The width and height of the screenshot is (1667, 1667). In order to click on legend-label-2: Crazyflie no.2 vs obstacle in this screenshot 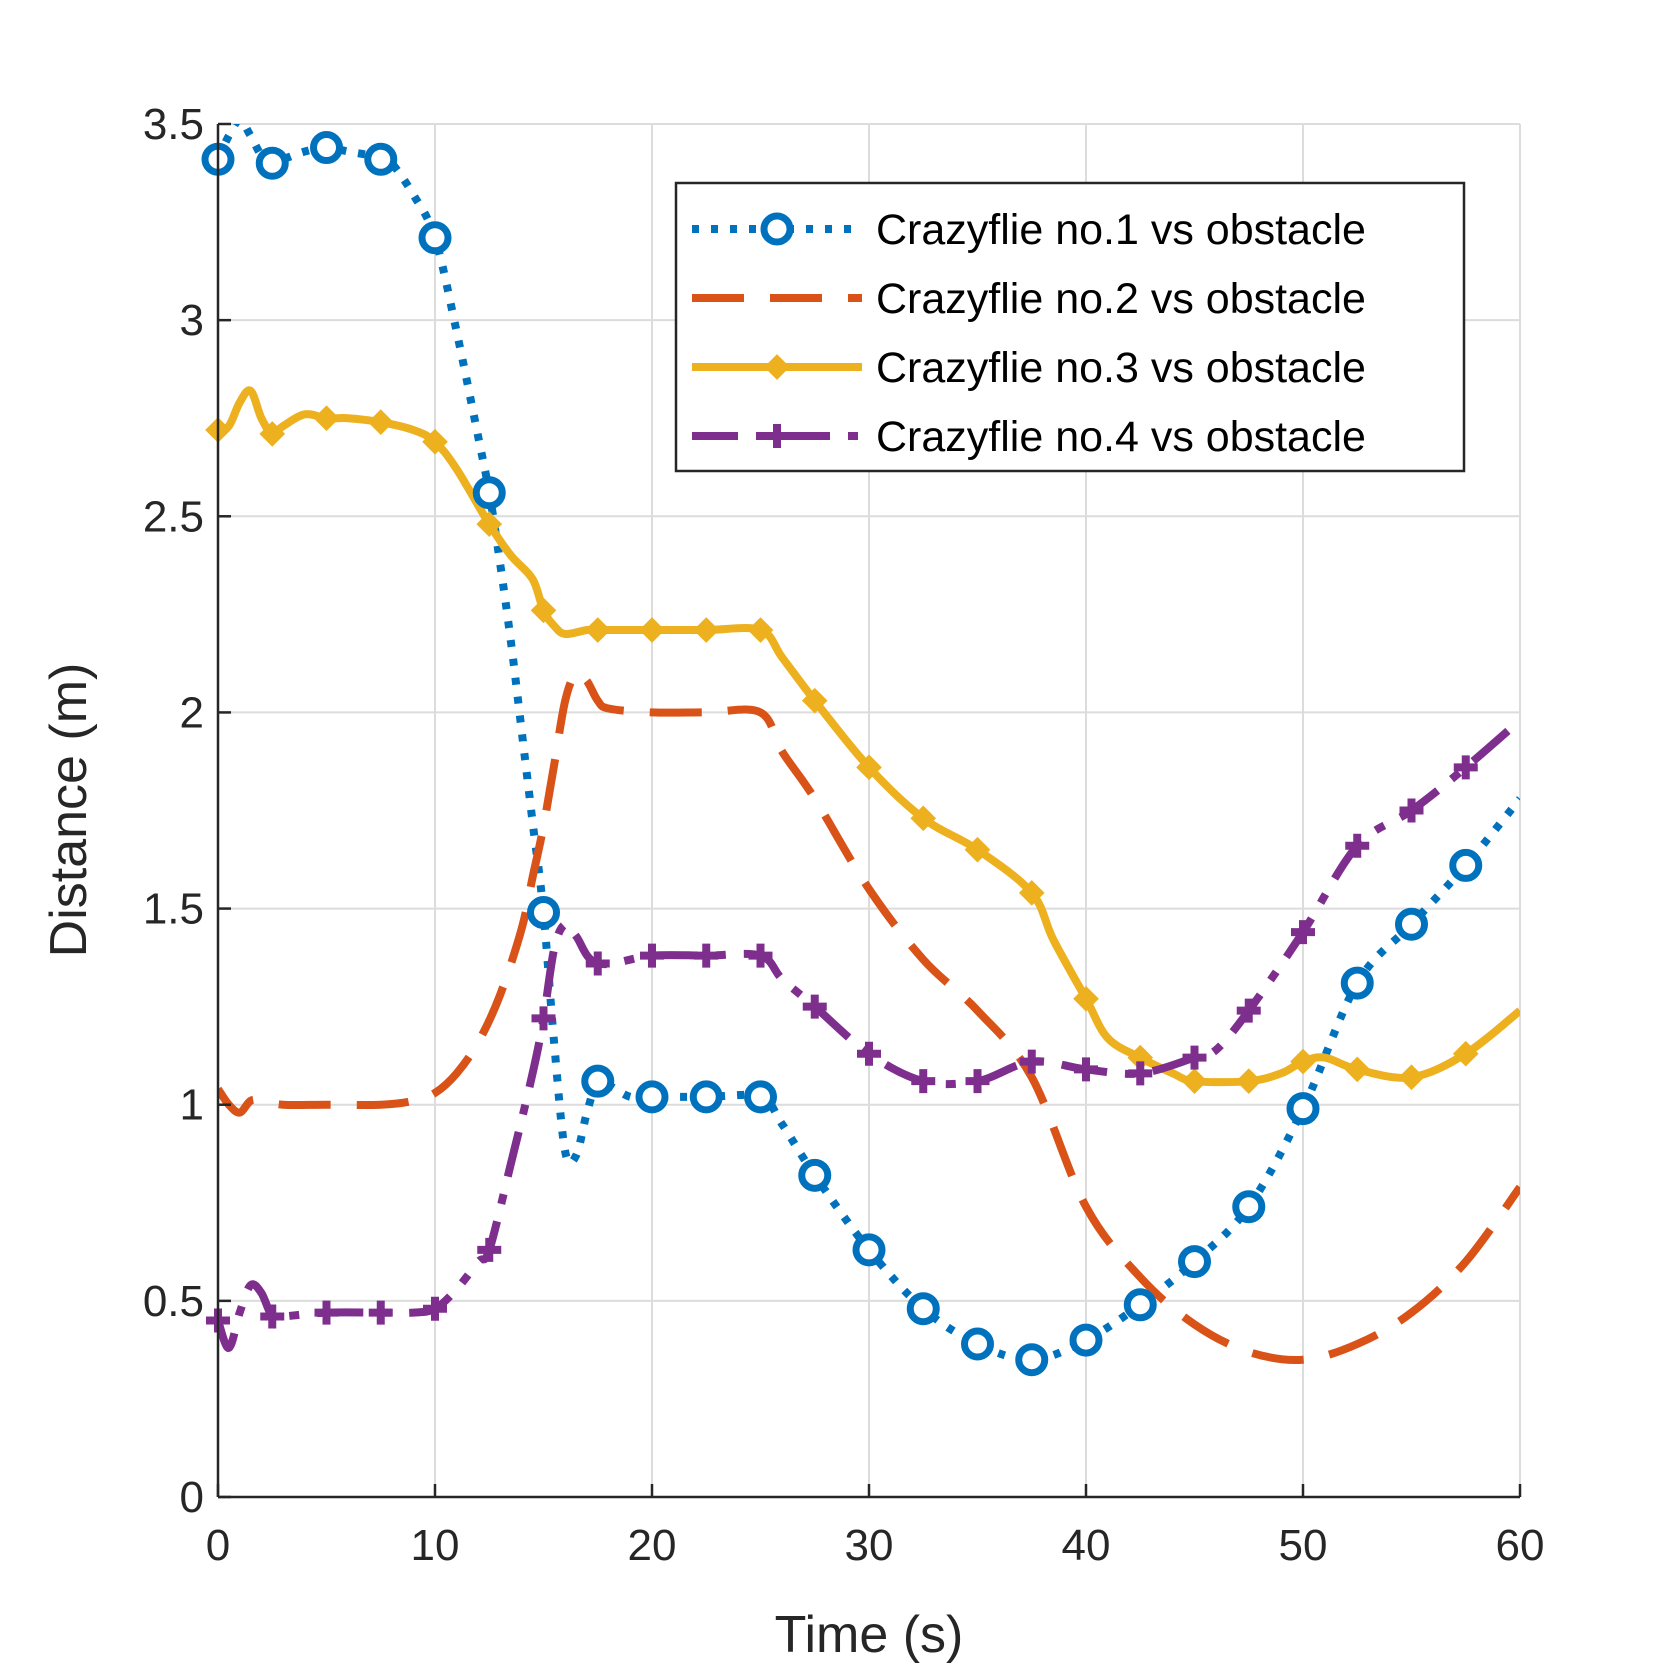, I will do `click(1121, 299)`.